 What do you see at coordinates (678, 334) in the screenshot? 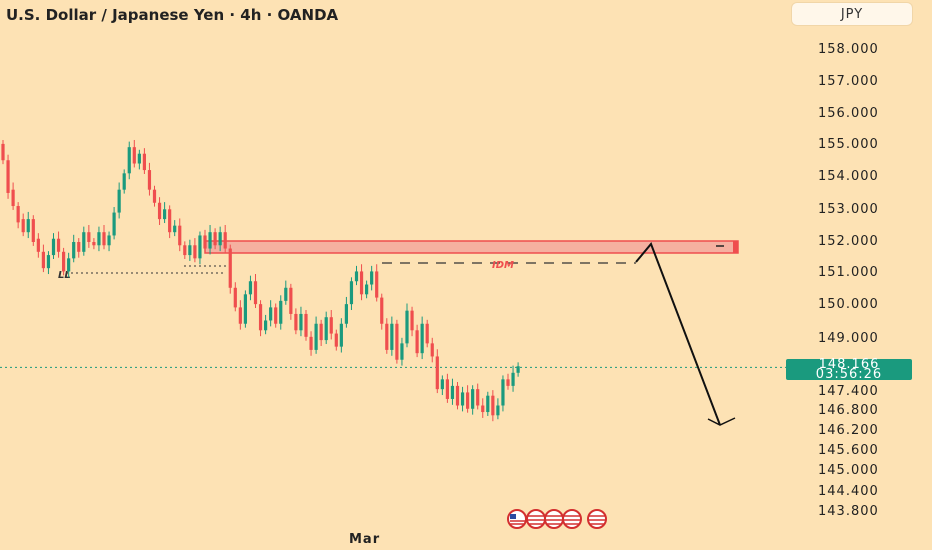
I see `projection-arrow` at bounding box center [678, 334].